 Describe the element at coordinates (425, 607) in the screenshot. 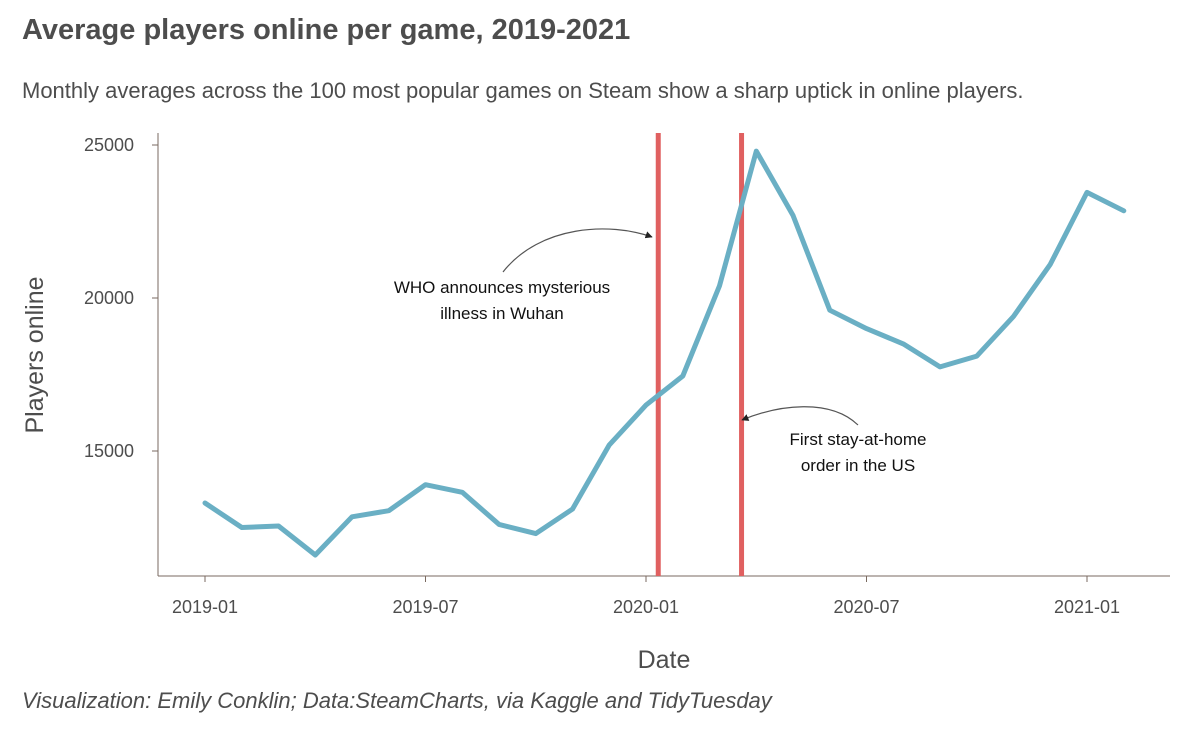

I see `x-tick-label: 2019-07` at that location.